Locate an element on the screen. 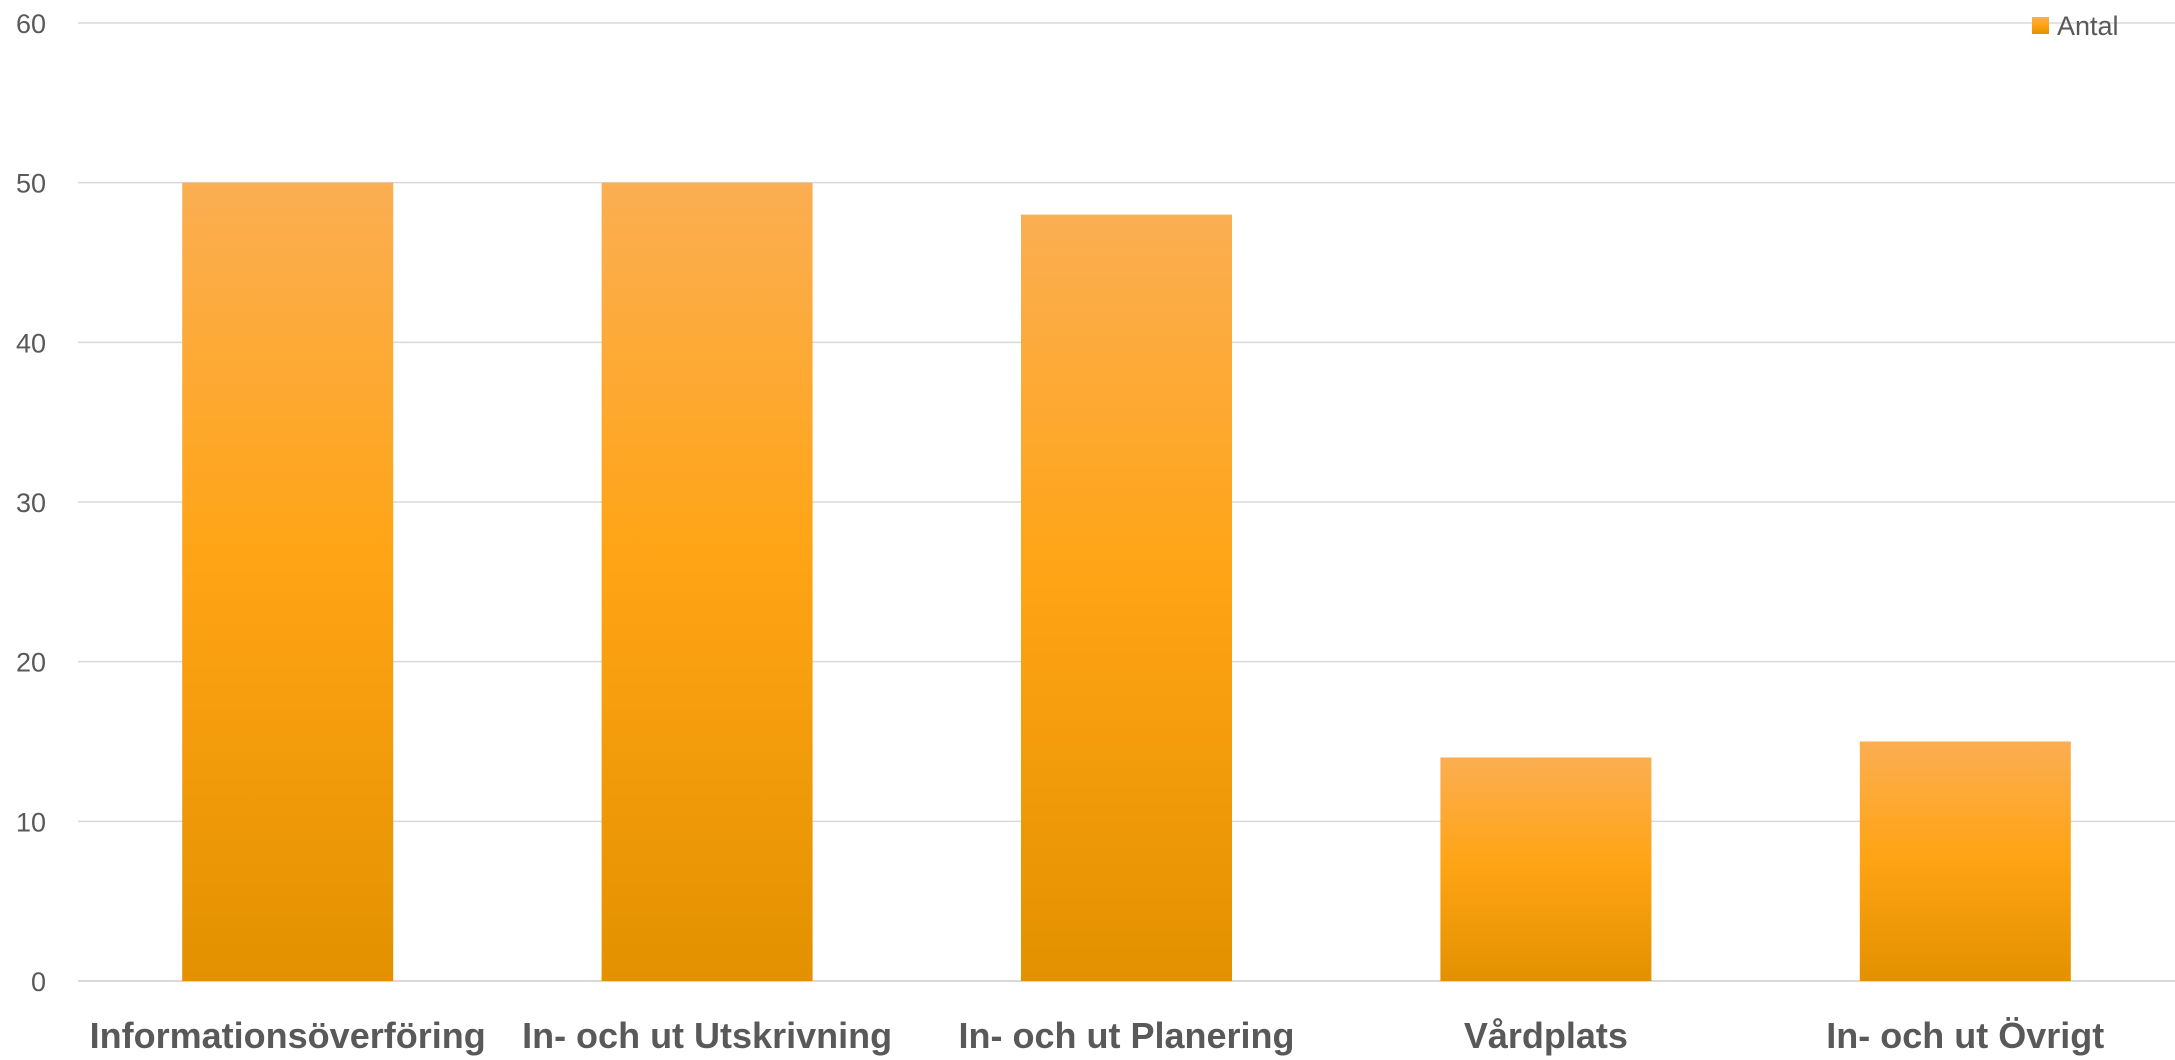 The height and width of the screenshot is (1060, 2175). x-category-label: Vårdplats is located at coordinates (1546, 1035).